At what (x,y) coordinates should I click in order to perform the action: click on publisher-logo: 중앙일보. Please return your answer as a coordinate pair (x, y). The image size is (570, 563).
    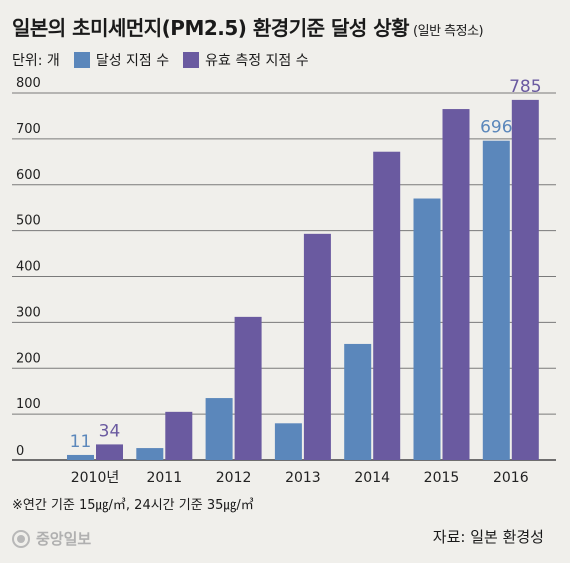
    Looking at the image, I should click on (51, 538).